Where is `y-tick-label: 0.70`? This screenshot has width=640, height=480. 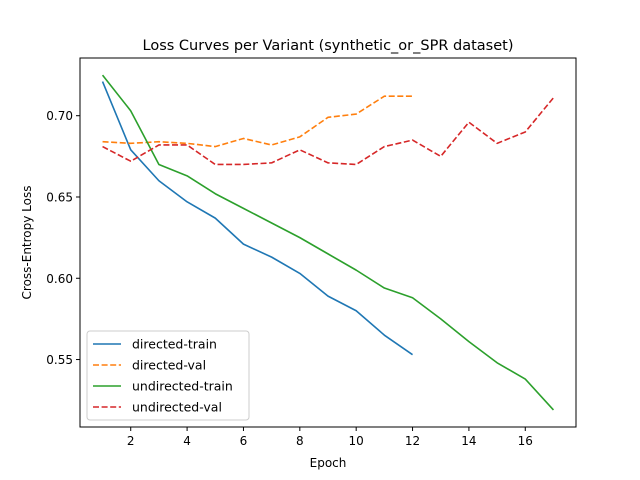 y-tick-label: 0.70 is located at coordinates (59, 116).